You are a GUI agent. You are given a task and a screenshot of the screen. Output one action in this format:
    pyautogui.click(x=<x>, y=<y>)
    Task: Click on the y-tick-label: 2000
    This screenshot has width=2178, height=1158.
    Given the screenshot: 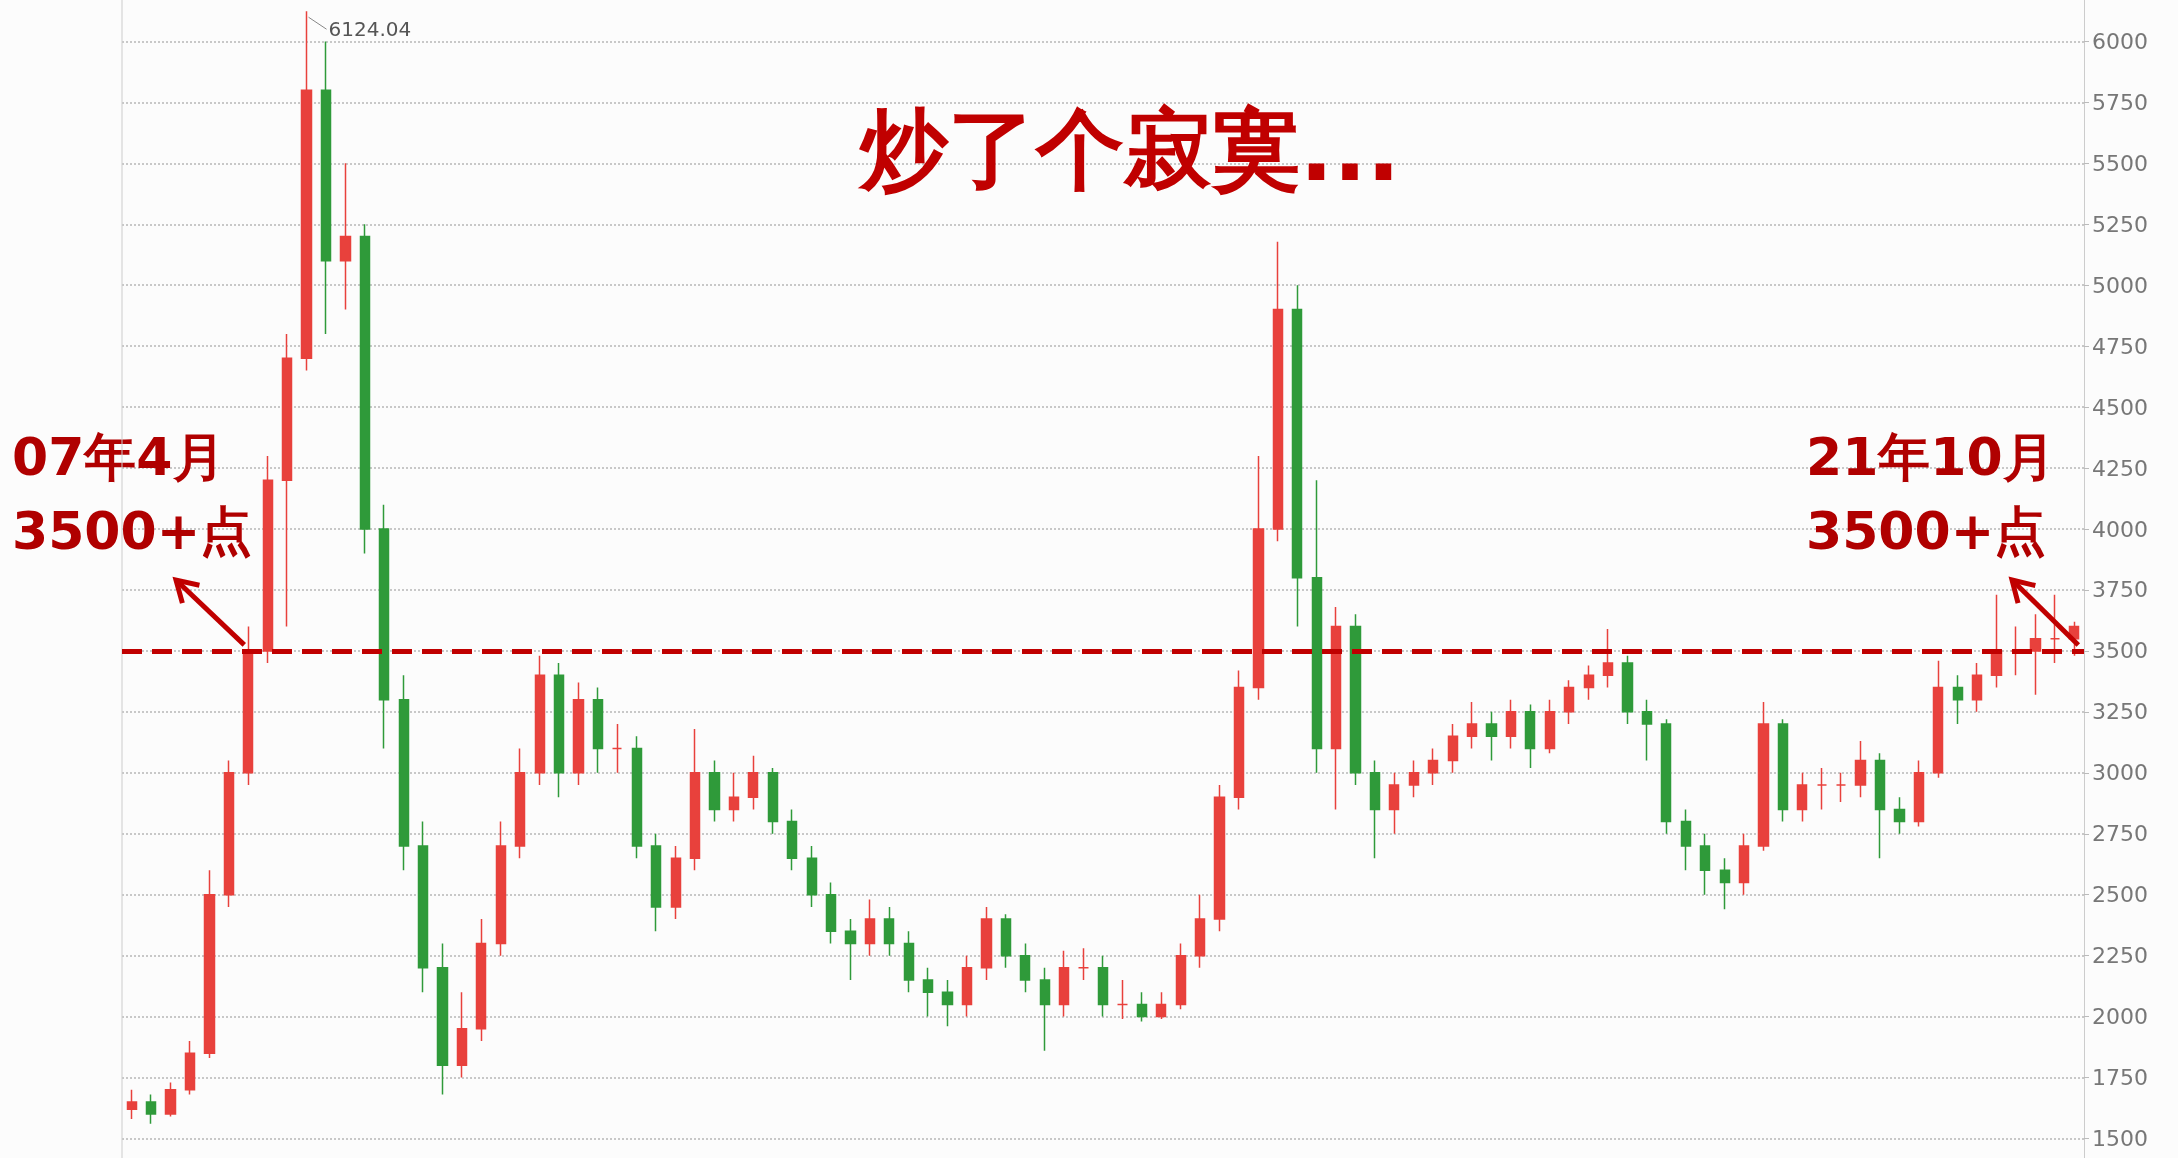 What is the action you would take?
    pyautogui.click(x=2120, y=1017)
    